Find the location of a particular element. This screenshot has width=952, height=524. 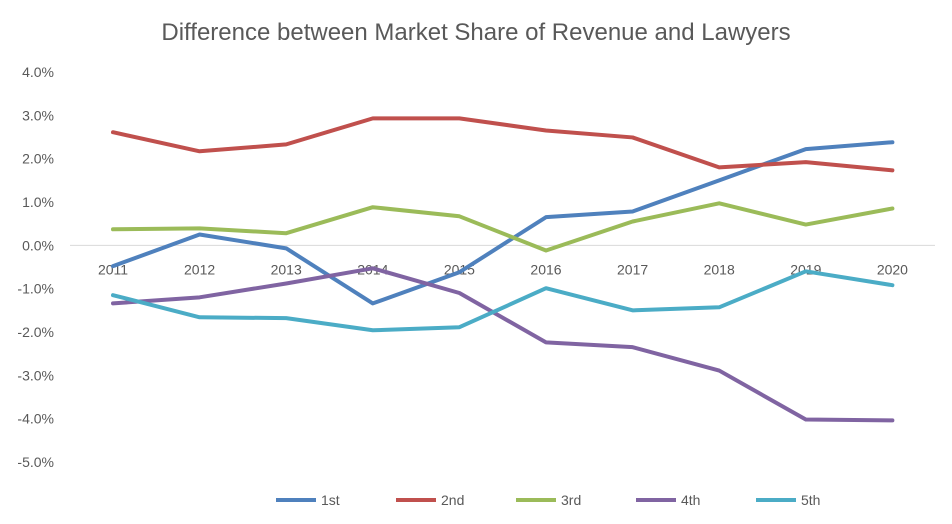

y-tick-label: -4.0% is located at coordinates (35, 419).